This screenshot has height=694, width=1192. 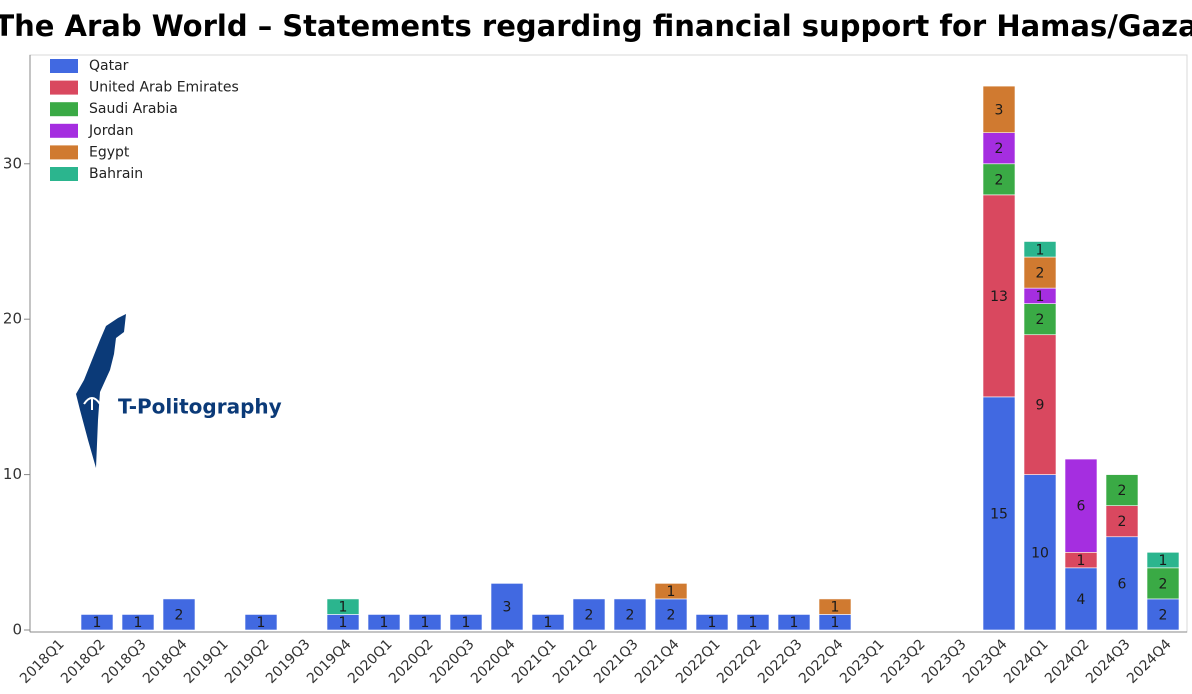 What do you see at coordinates (42, 661) in the screenshot?
I see `x-tick-label: 2018Q1` at bounding box center [42, 661].